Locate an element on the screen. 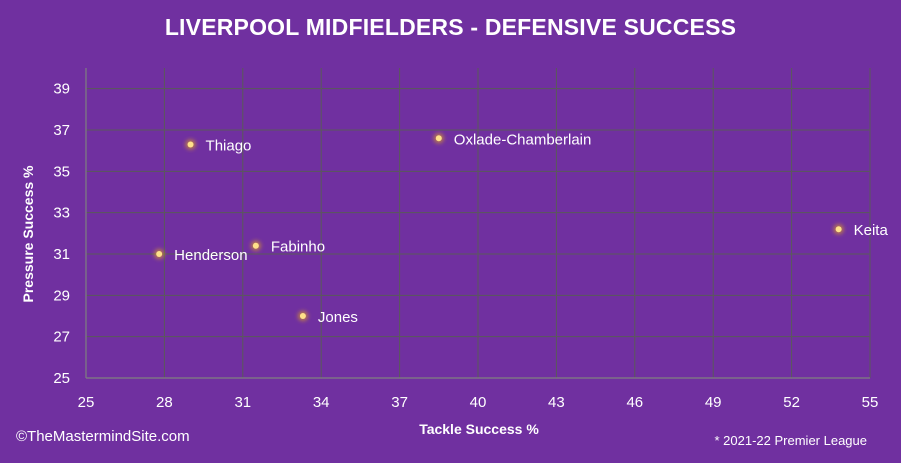 The image size is (901, 463). x-tick-label: 43 is located at coordinates (556, 402).